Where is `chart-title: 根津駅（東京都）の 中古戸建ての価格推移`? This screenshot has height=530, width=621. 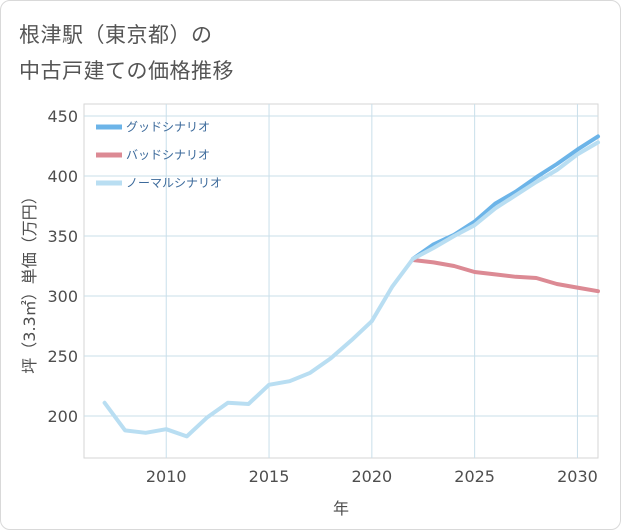
chart-title: 根津駅（東京都）の 中古戸建ての価格推移 is located at coordinates (126, 53).